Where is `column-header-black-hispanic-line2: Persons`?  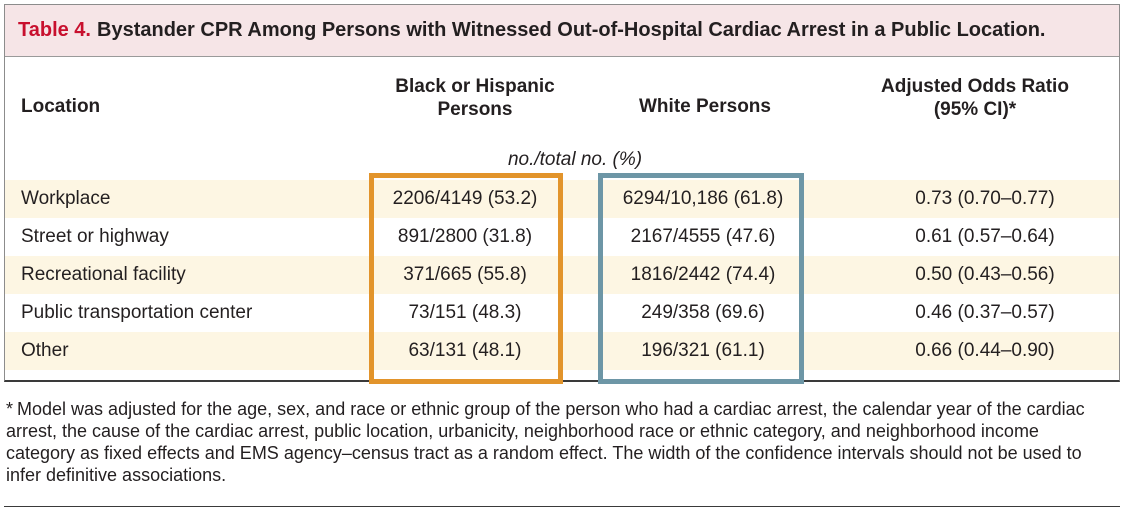
column-header-black-hispanic-line2: Persons is located at coordinates (475, 109).